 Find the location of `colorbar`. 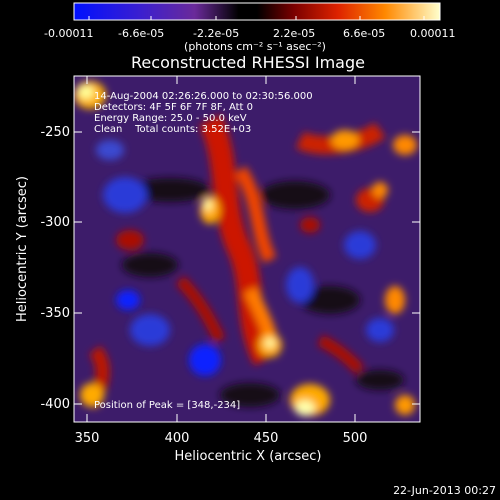

colorbar is located at coordinates (257, 11).